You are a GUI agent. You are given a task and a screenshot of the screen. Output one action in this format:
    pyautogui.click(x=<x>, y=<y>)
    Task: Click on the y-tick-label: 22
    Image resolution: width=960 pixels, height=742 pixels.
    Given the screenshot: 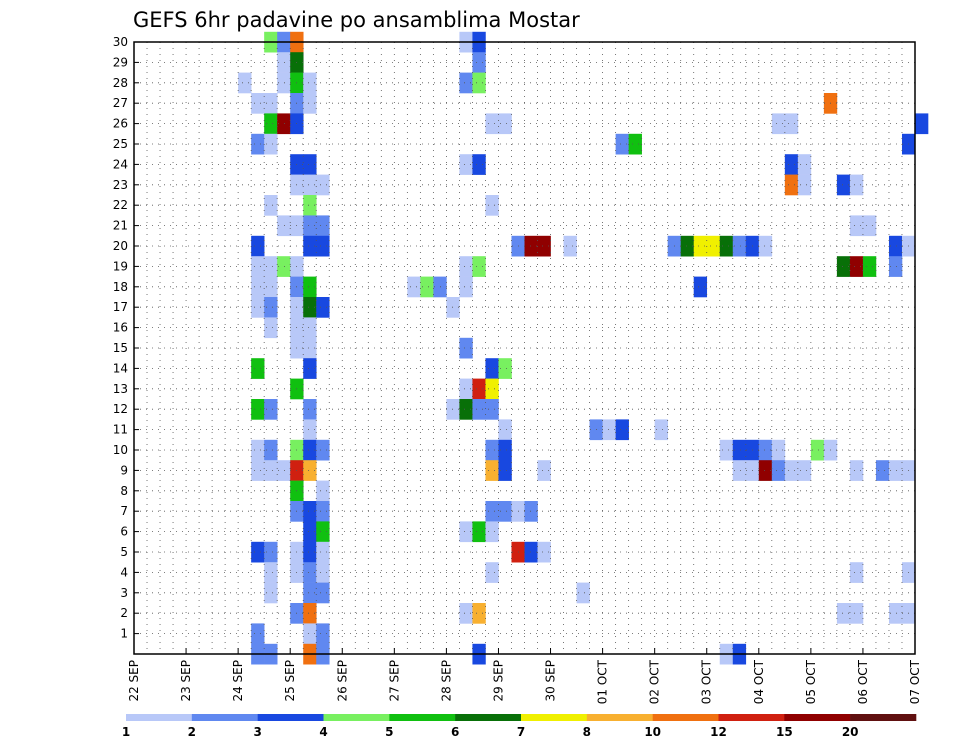 What is the action you would take?
    pyautogui.click(x=120, y=205)
    